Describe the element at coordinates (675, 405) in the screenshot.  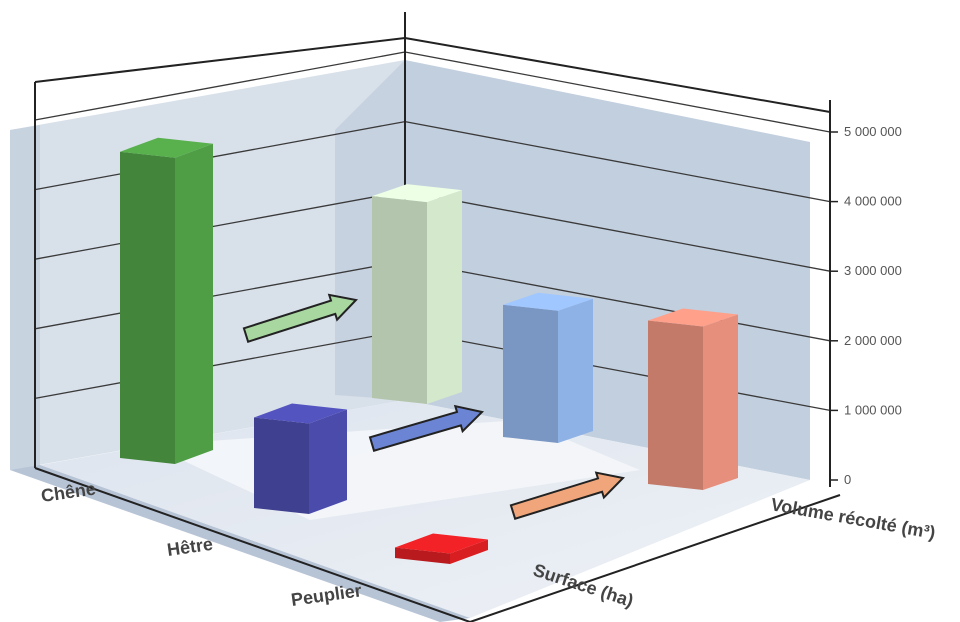
I see `bar-volume-2-front` at that location.